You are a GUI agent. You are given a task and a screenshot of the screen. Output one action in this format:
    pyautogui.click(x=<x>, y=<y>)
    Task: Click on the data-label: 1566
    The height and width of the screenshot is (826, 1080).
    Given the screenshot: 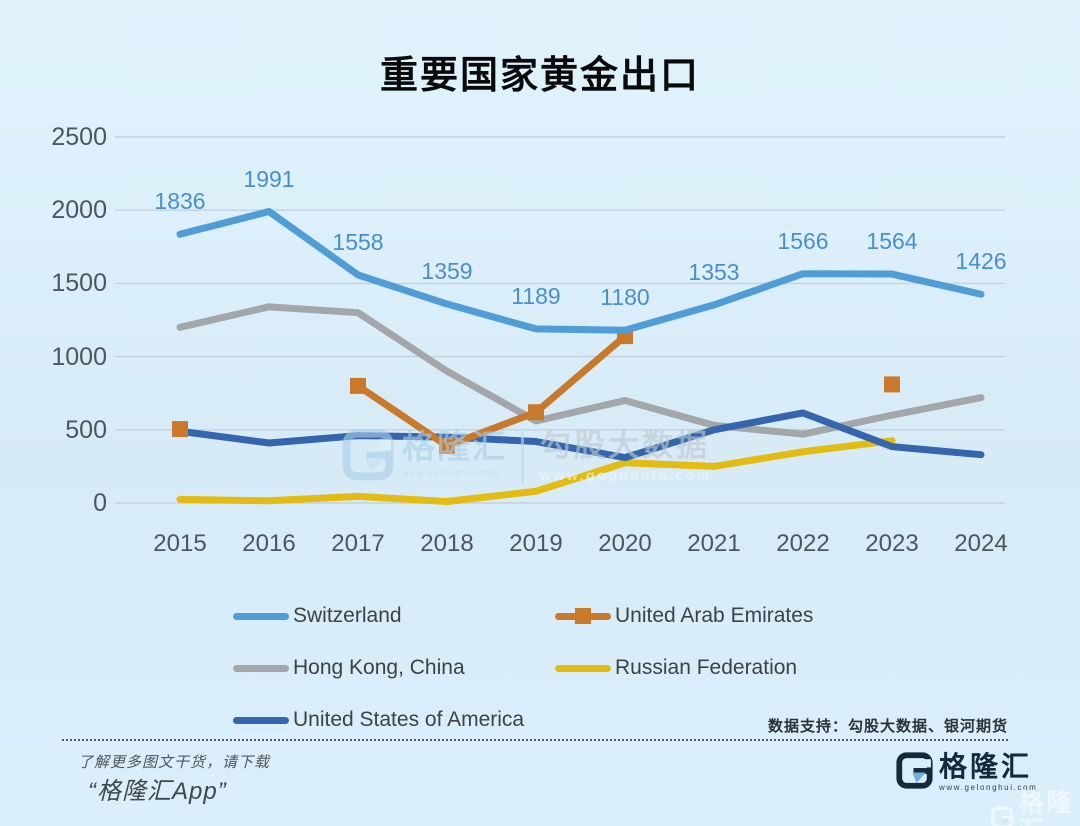 What is the action you would take?
    pyautogui.click(x=803, y=240)
    